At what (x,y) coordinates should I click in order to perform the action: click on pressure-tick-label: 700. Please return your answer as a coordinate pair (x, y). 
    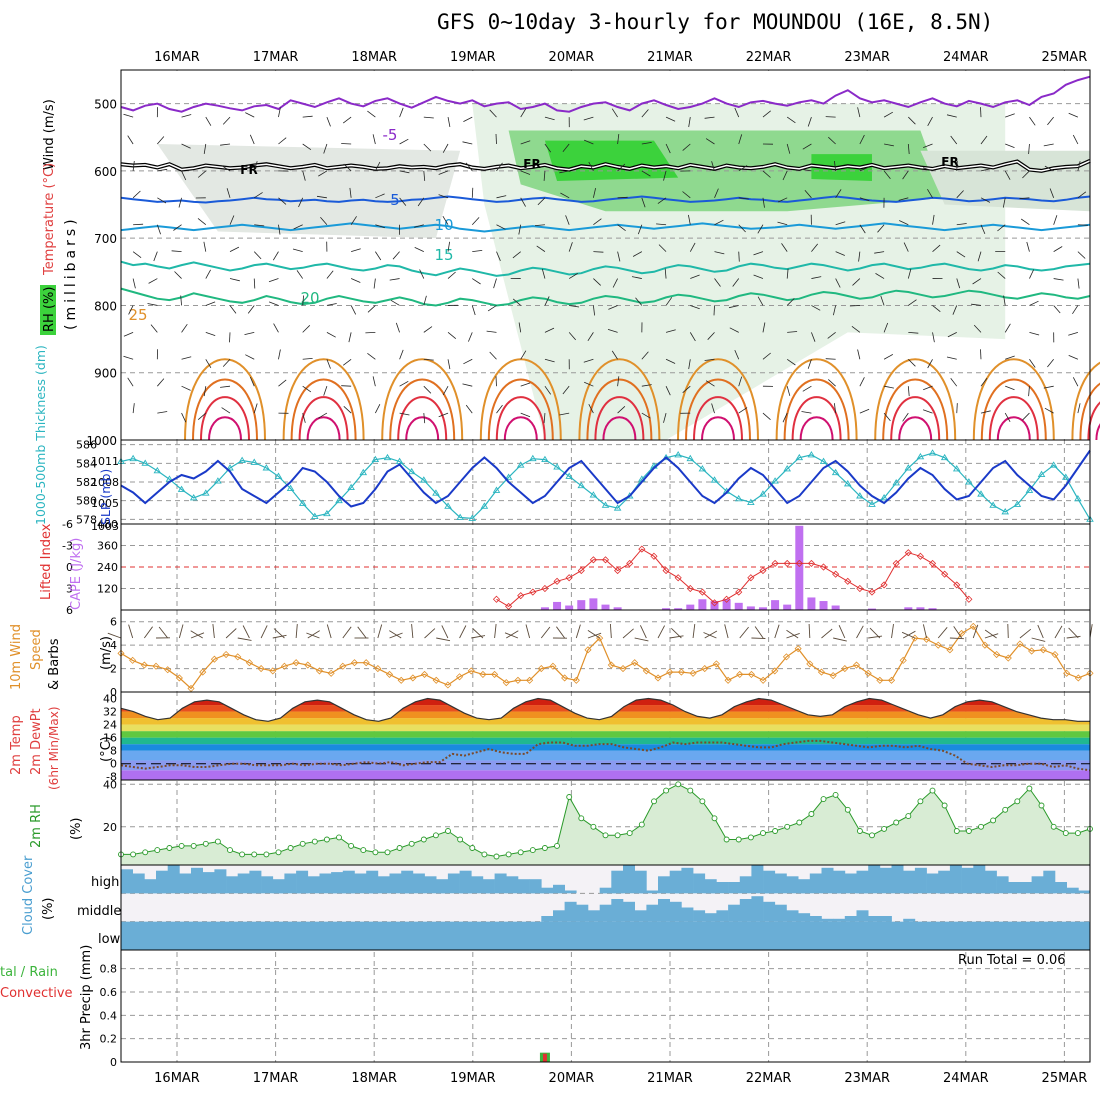
    Looking at the image, I should click on (105, 239).